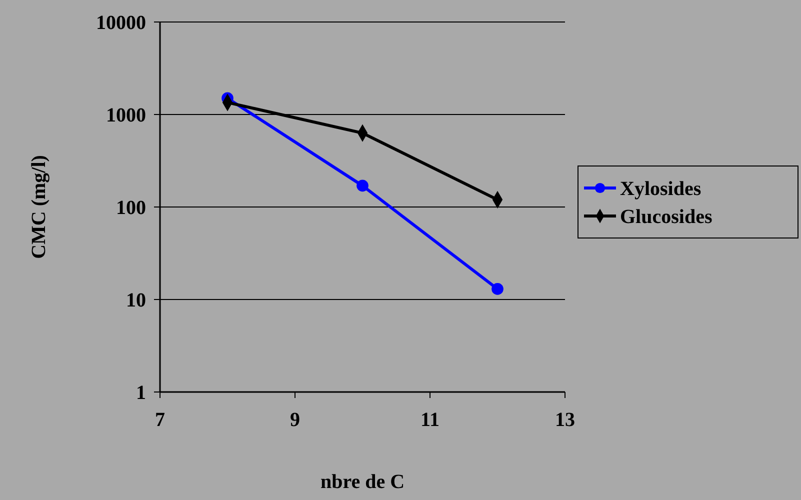  I want to click on x-tick-label: 9, so click(295, 420).